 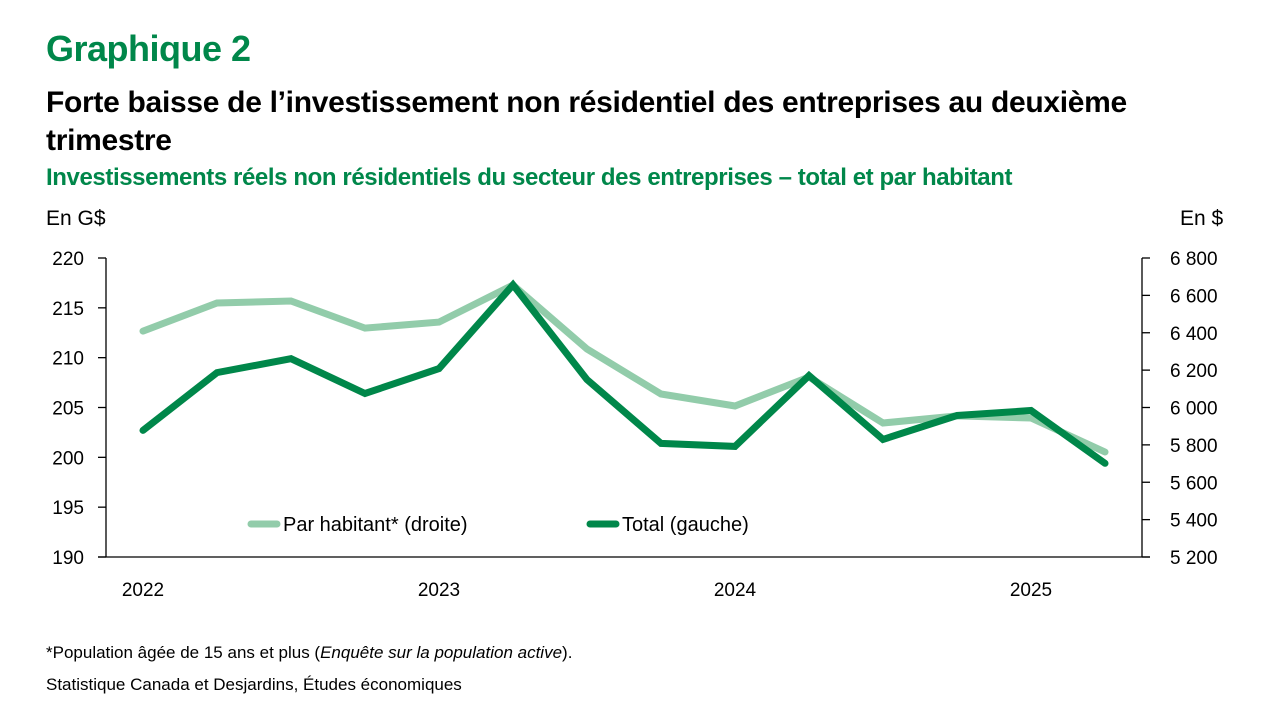 What do you see at coordinates (1194, 483) in the screenshot?
I see `right-axis-tick-label: 5 600` at bounding box center [1194, 483].